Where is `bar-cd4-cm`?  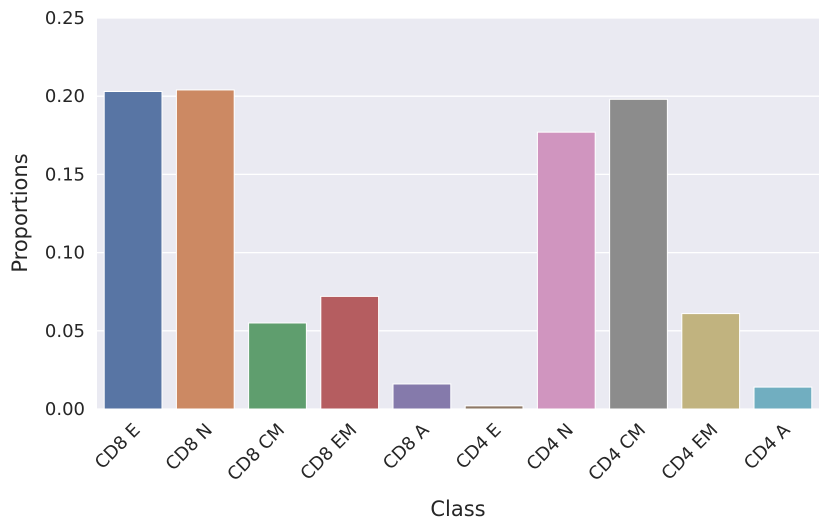 bar-cd4-cm is located at coordinates (638, 254).